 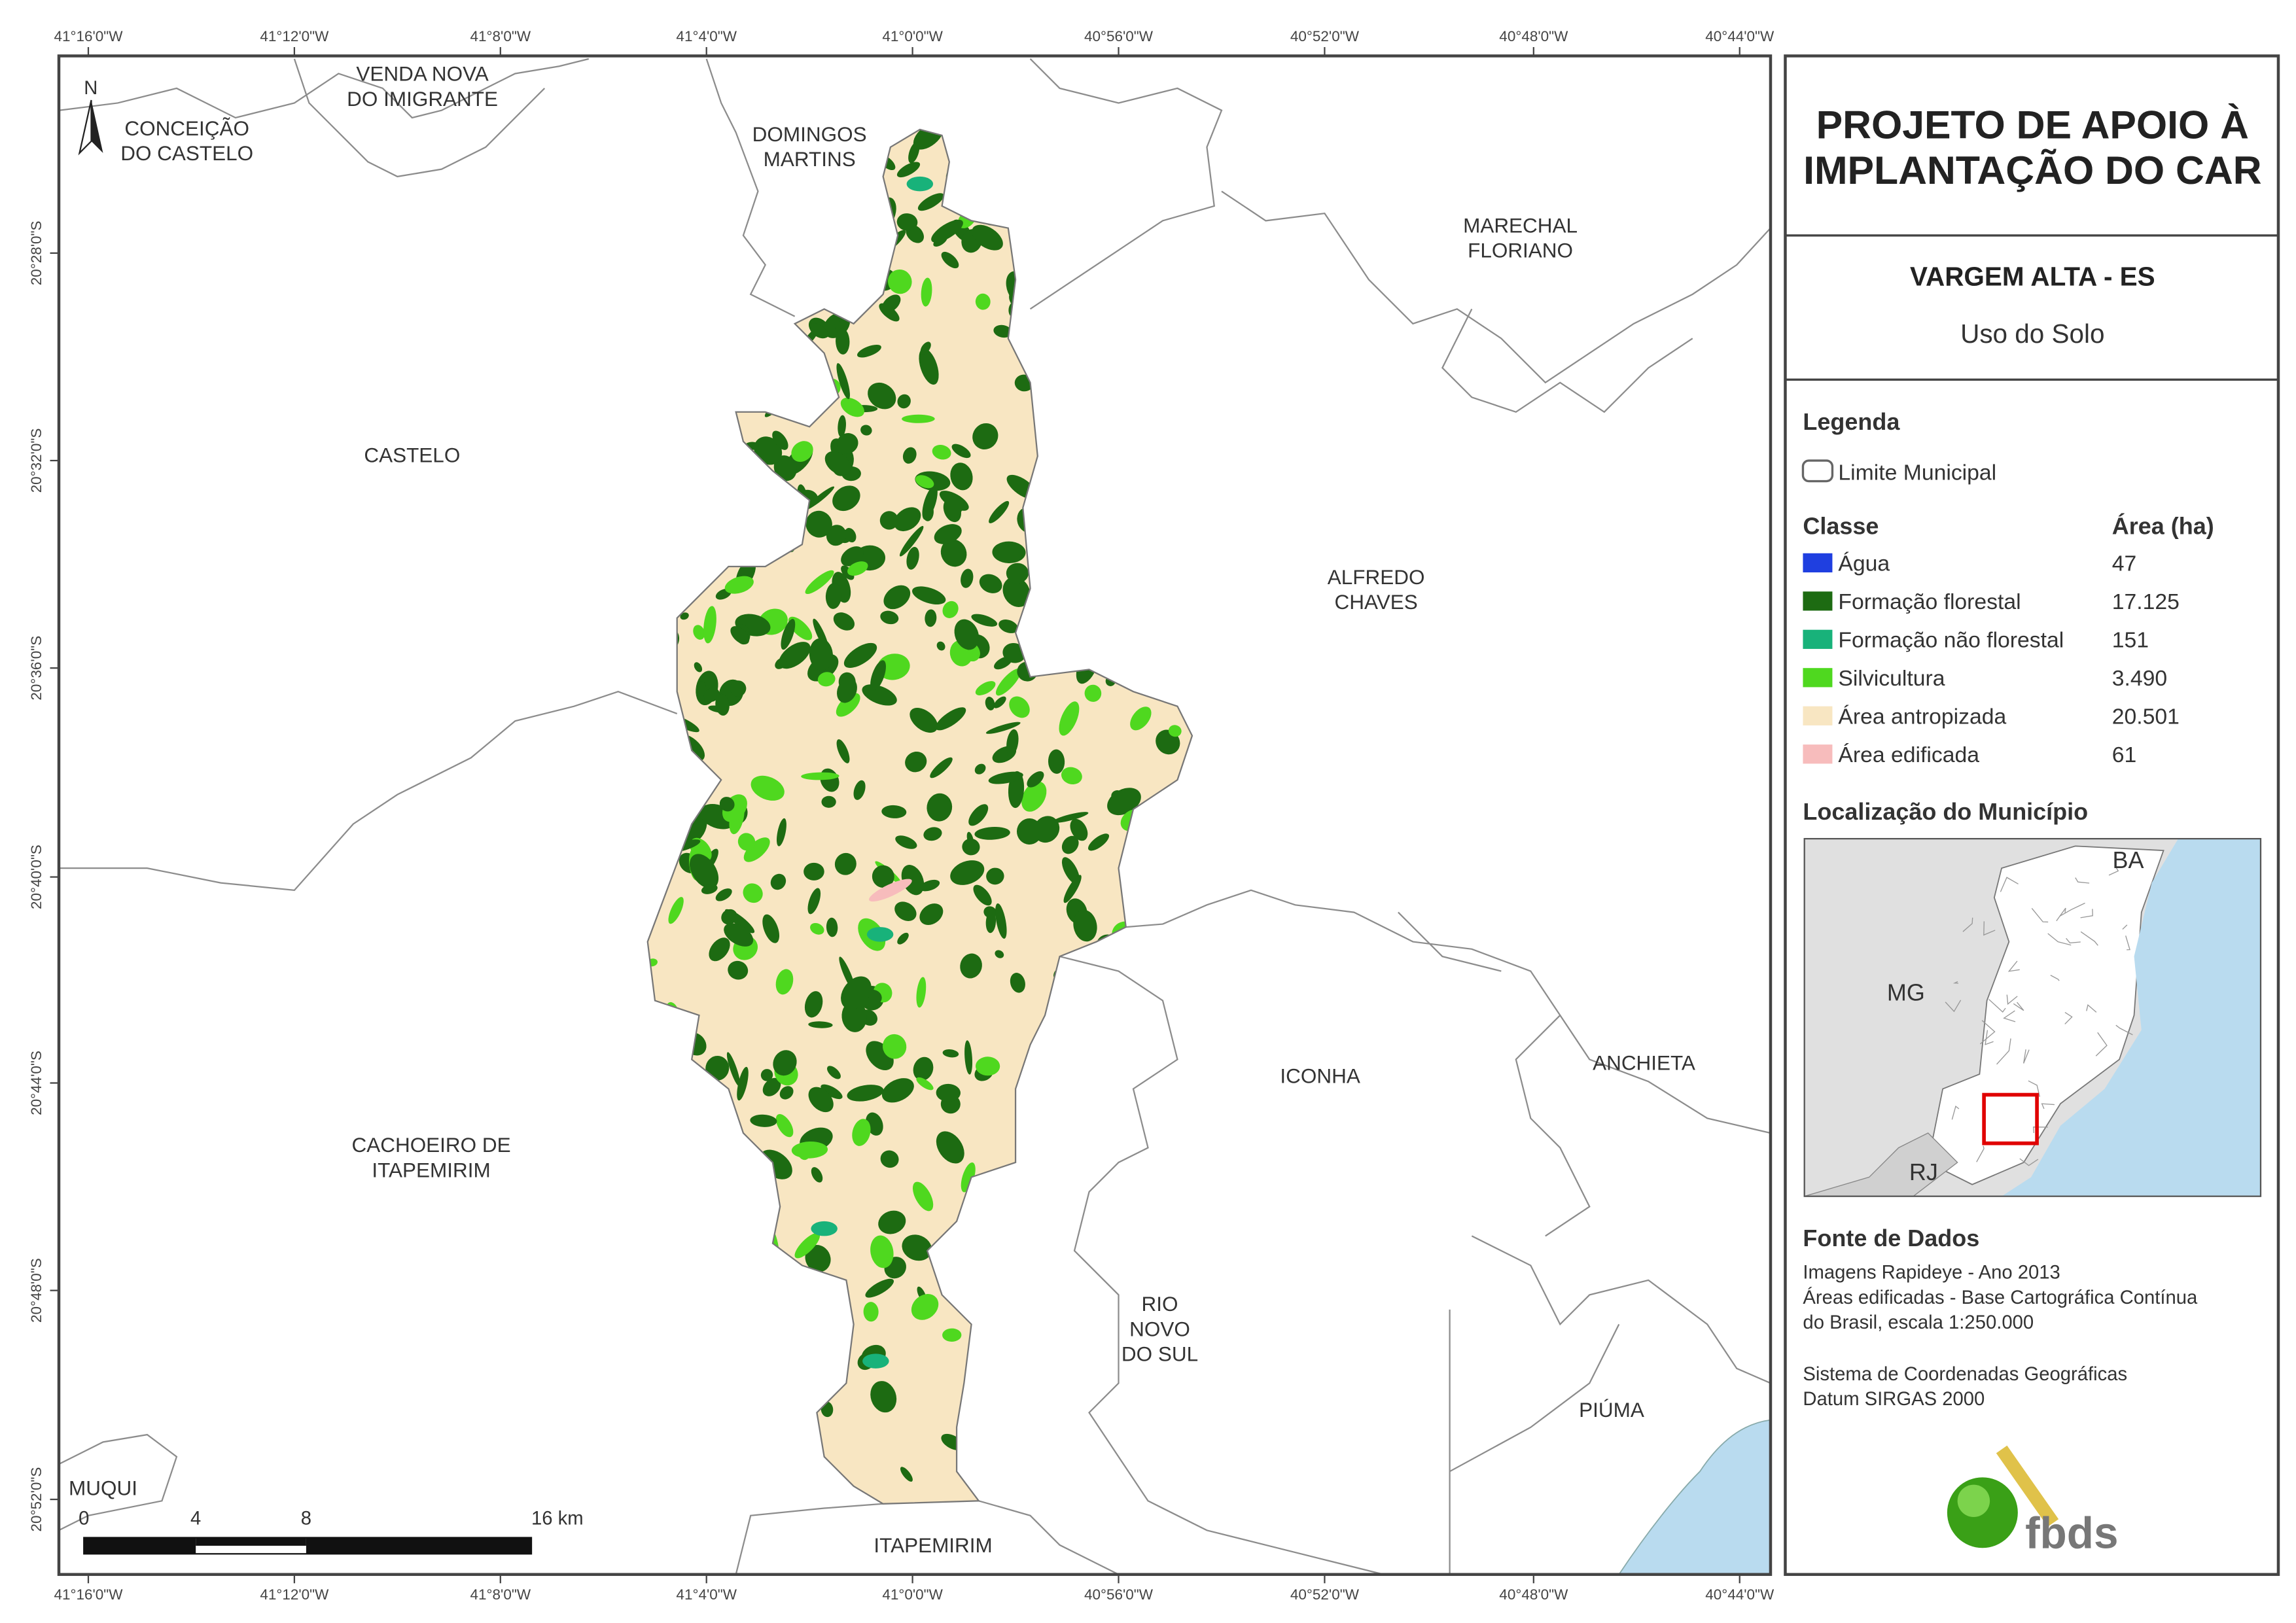 What do you see at coordinates (1533, 36) in the screenshot?
I see `longitude-label: 40°48'0"W` at bounding box center [1533, 36].